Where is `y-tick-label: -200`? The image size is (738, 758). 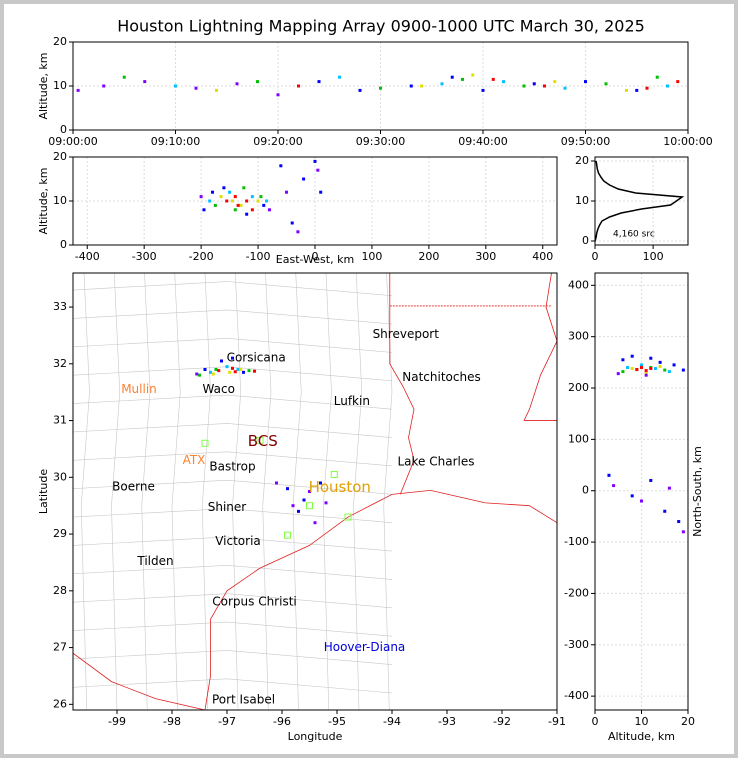
y-tick-label: -200 is located at coordinates (576, 592).